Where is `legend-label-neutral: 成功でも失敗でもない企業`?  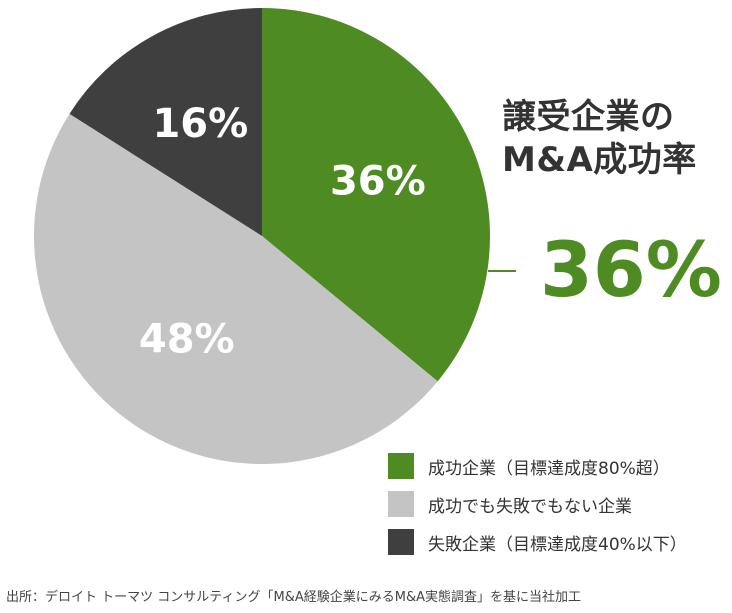 legend-label-neutral: 成功でも失敗でもない企業 is located at coordinates (530, 506).